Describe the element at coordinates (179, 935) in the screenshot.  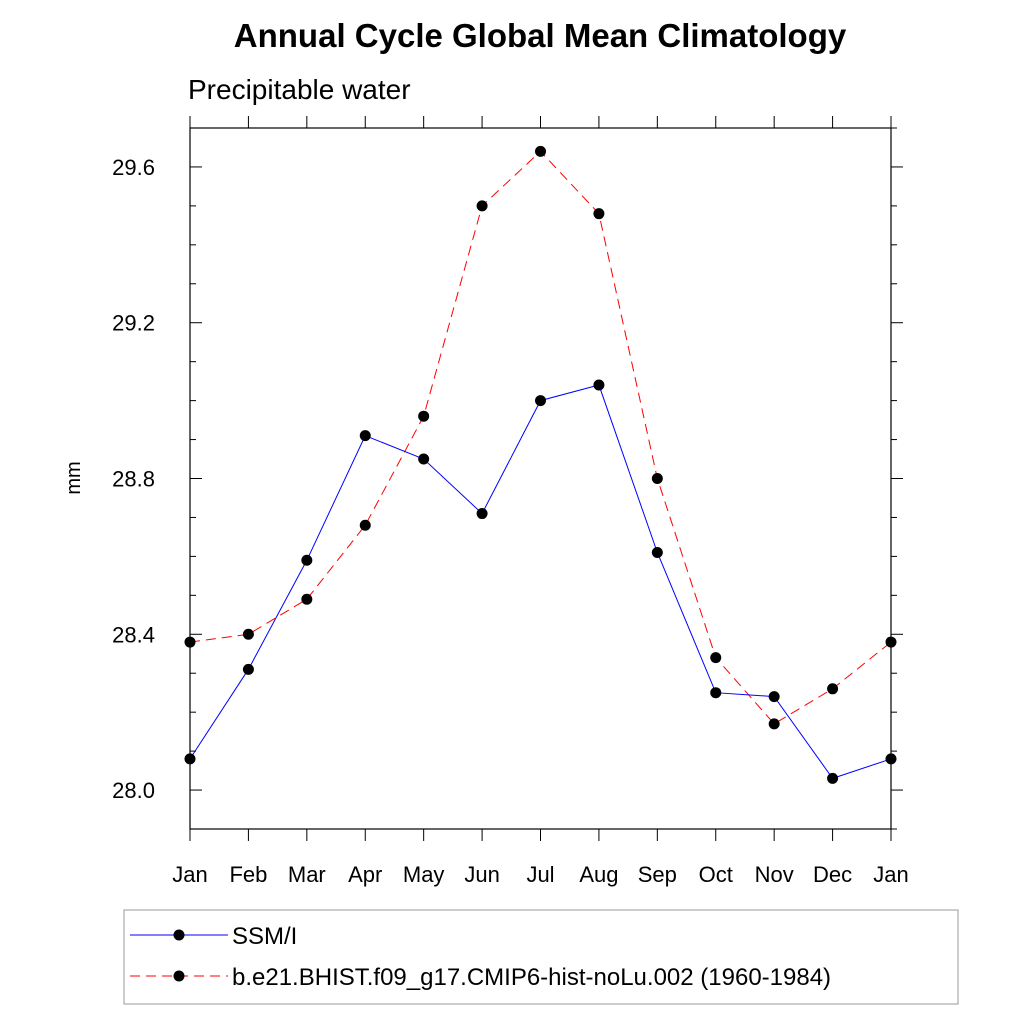
I see `legend-marker-ssmi` at that location.